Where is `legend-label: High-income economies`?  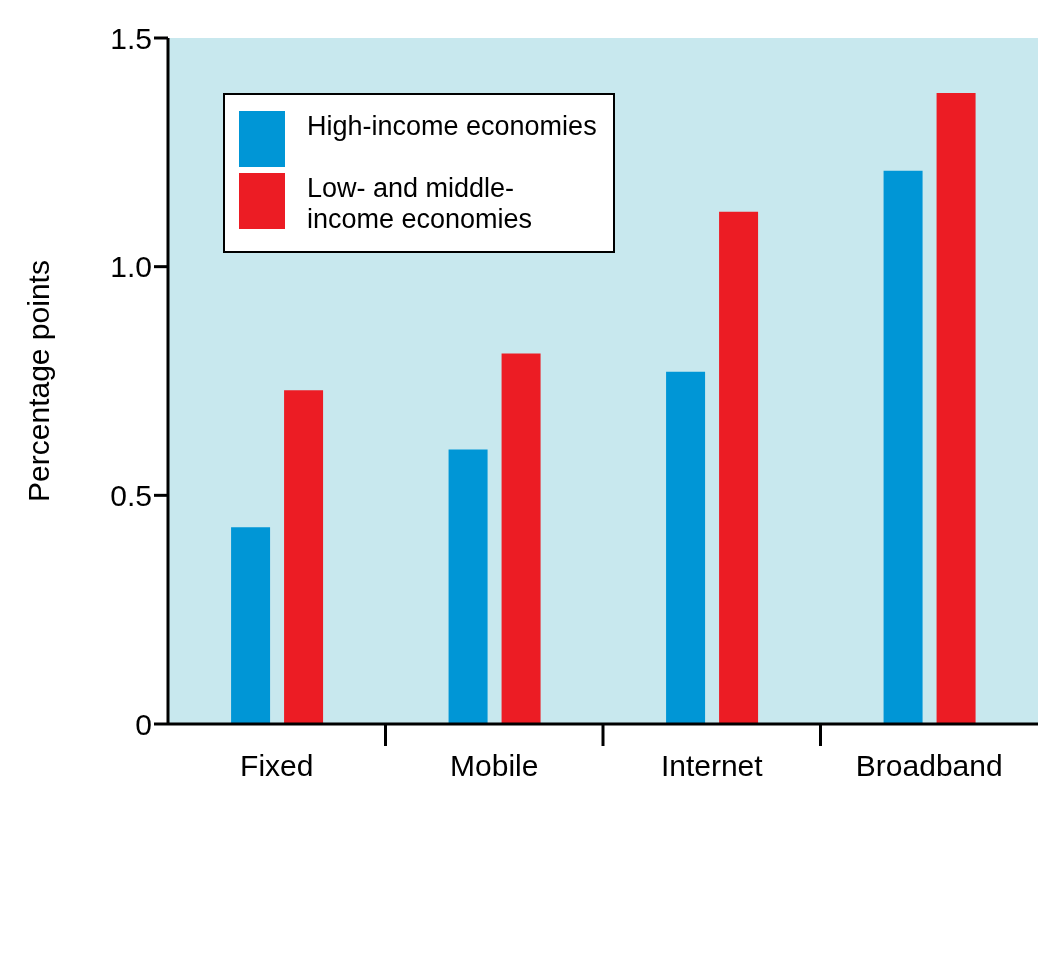 legend-label: High-income economies is located at coordinates (452, 126).